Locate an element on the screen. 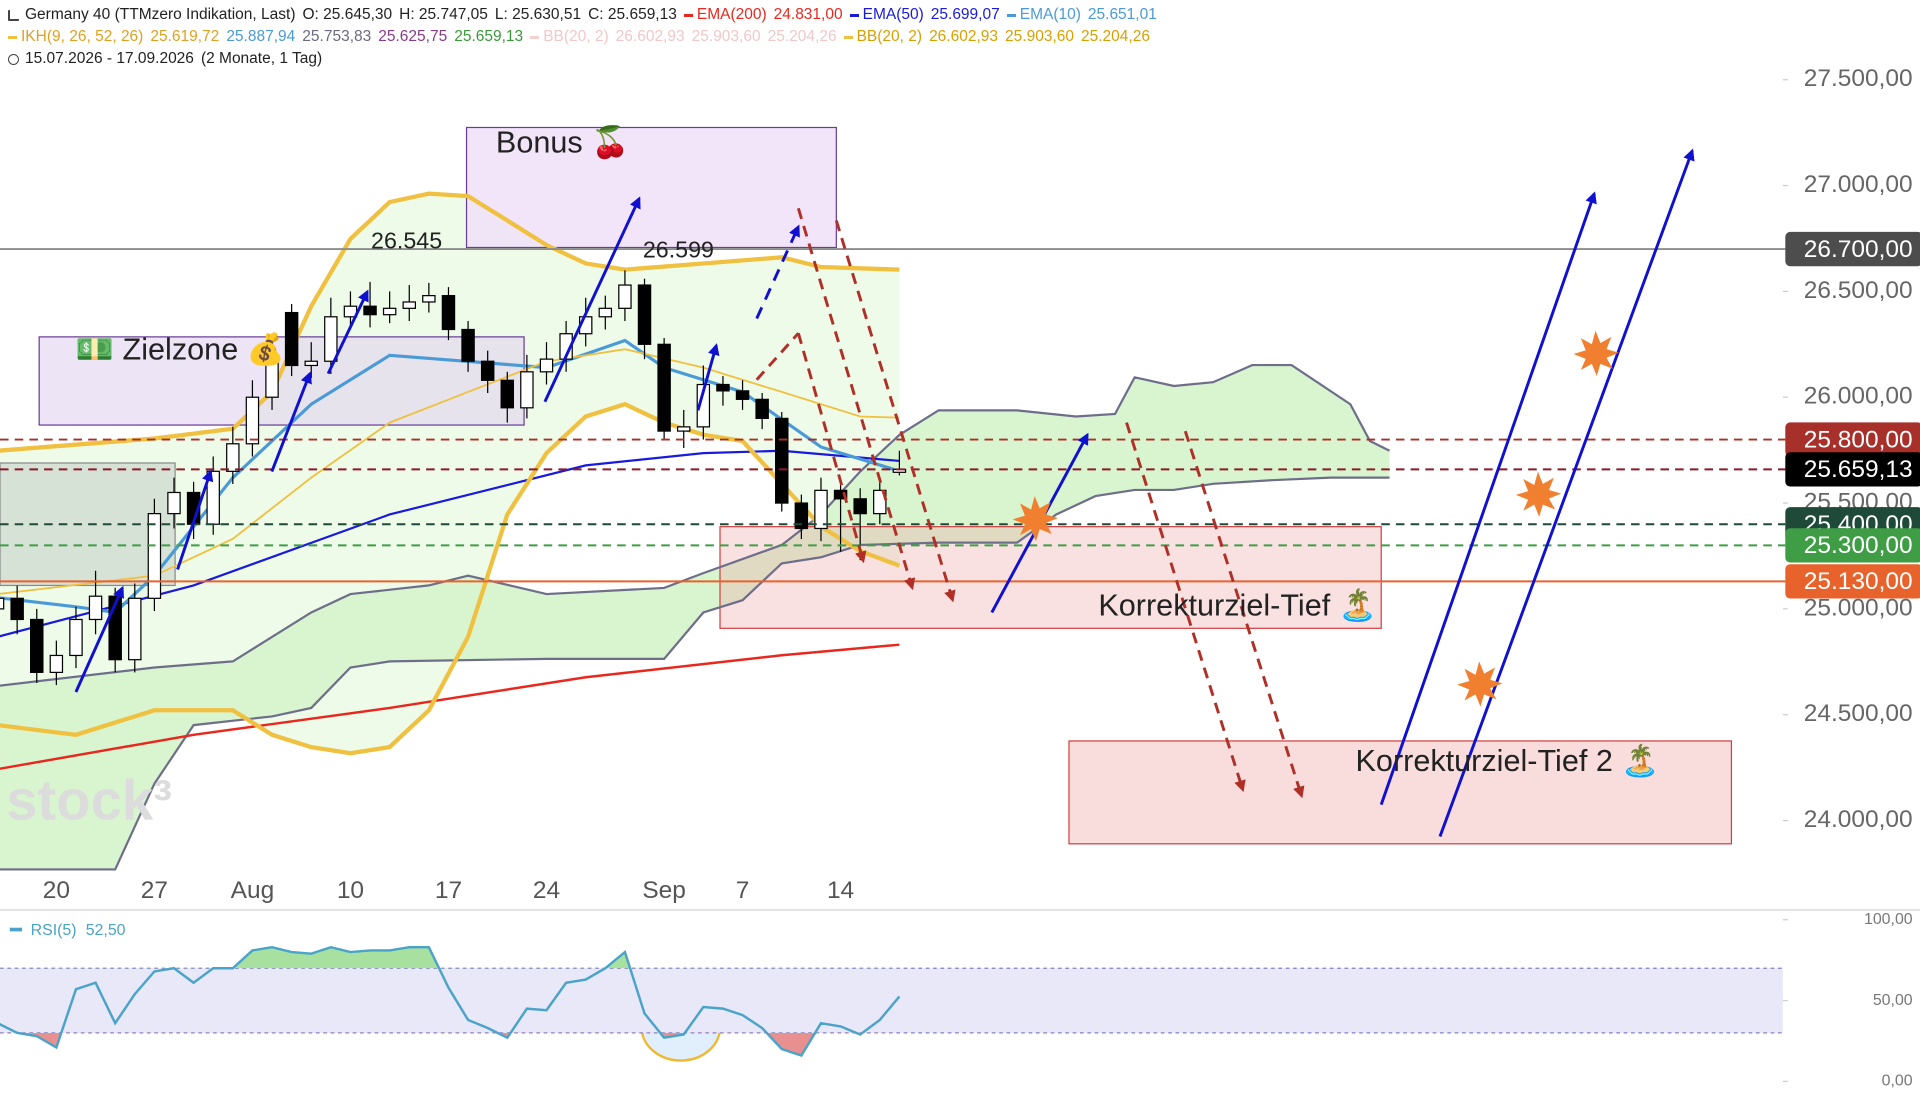 This screenshot has height=1106, width=1920. x-tick-label: 27 is located at coordinates (154, 890).